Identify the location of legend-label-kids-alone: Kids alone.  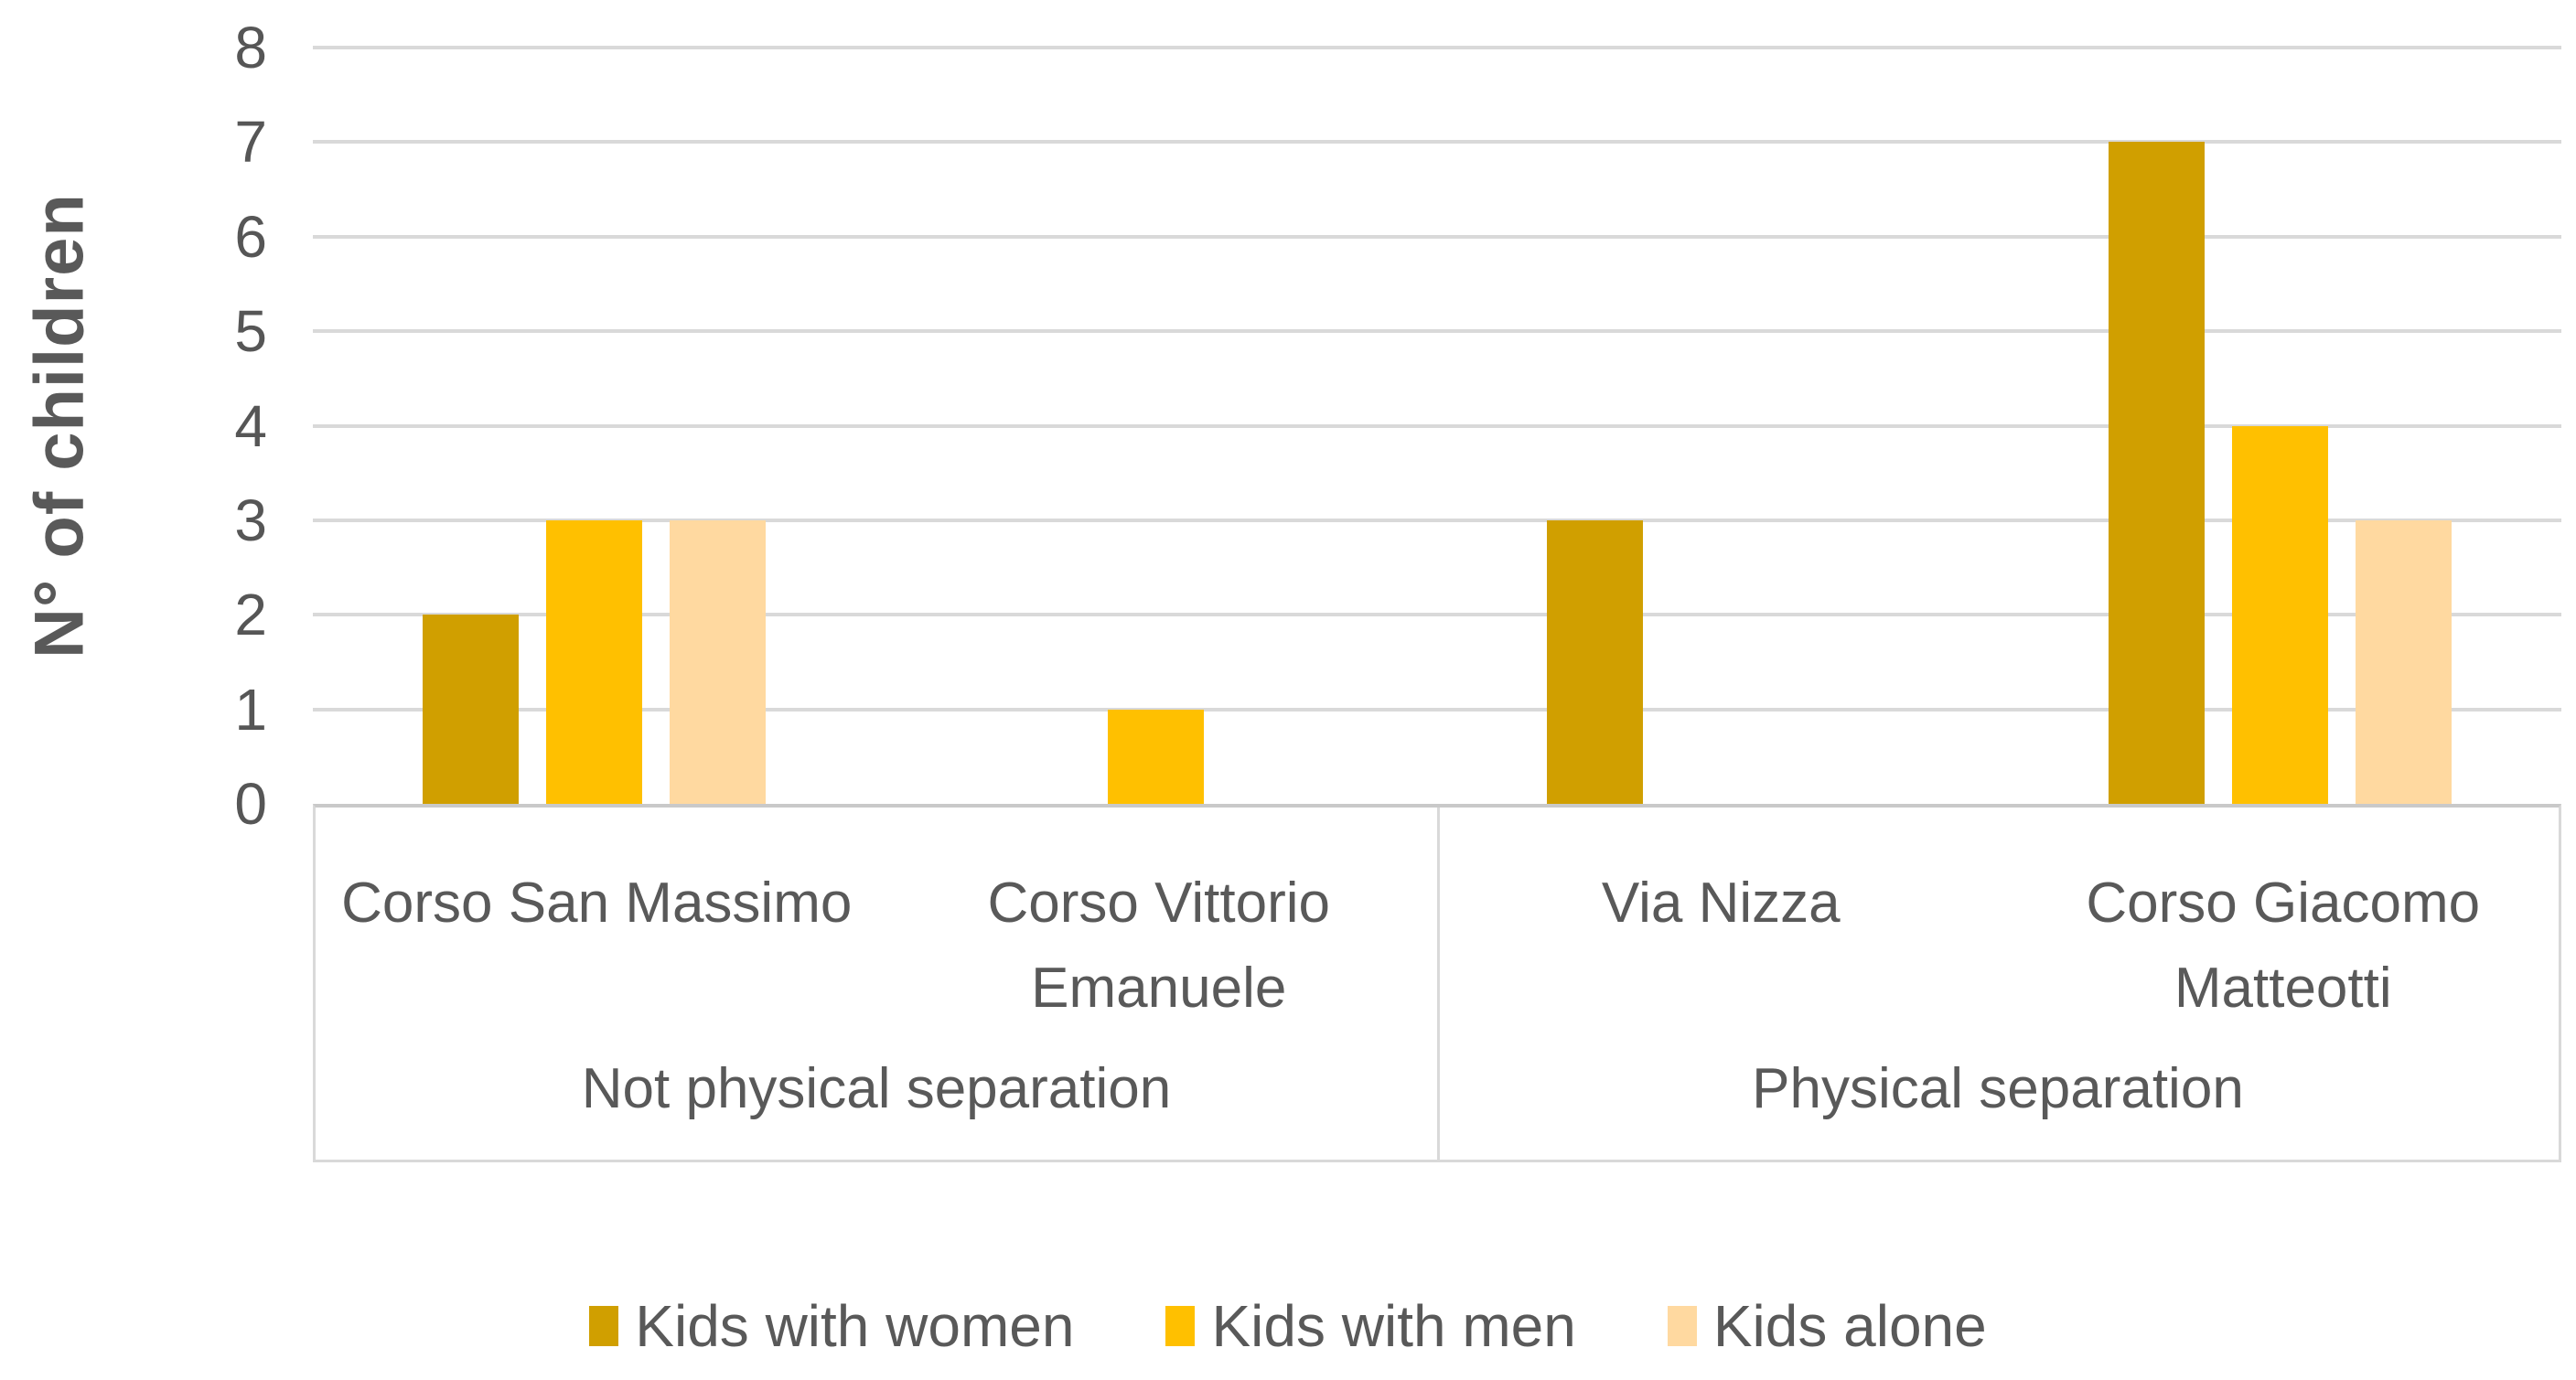
(1850, 1326).